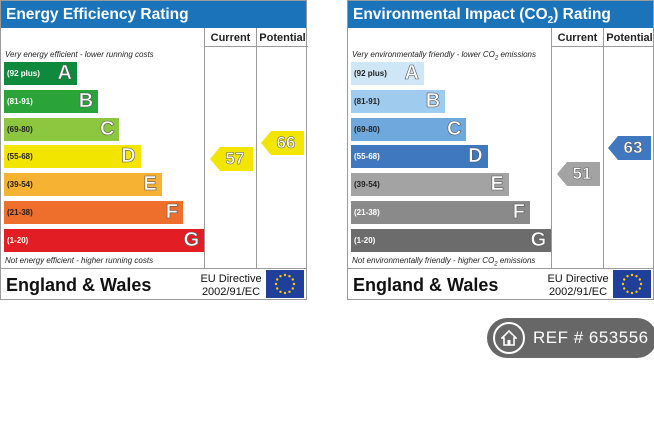  Describe the element at coordinates (286, 143) in the screenshot. I see `potential-rating-value: 66` at that location.